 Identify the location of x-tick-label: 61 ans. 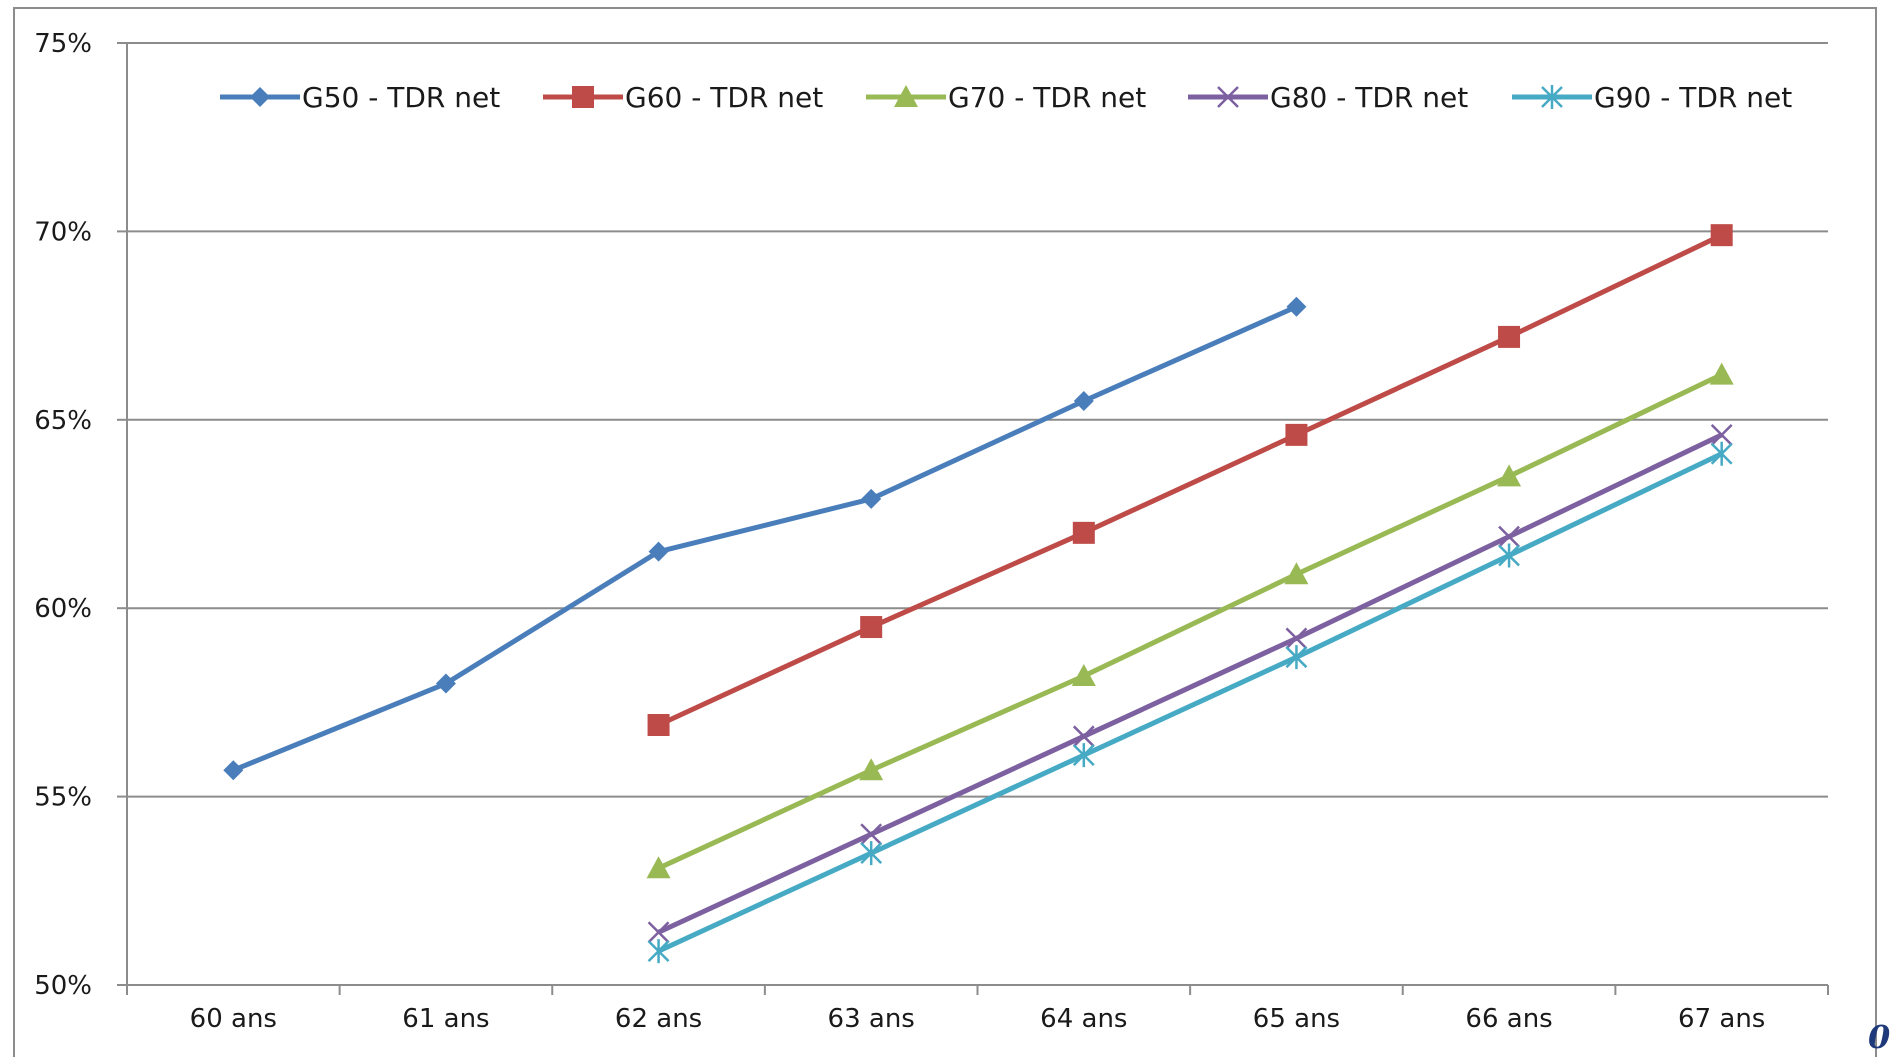
(445, 1019).